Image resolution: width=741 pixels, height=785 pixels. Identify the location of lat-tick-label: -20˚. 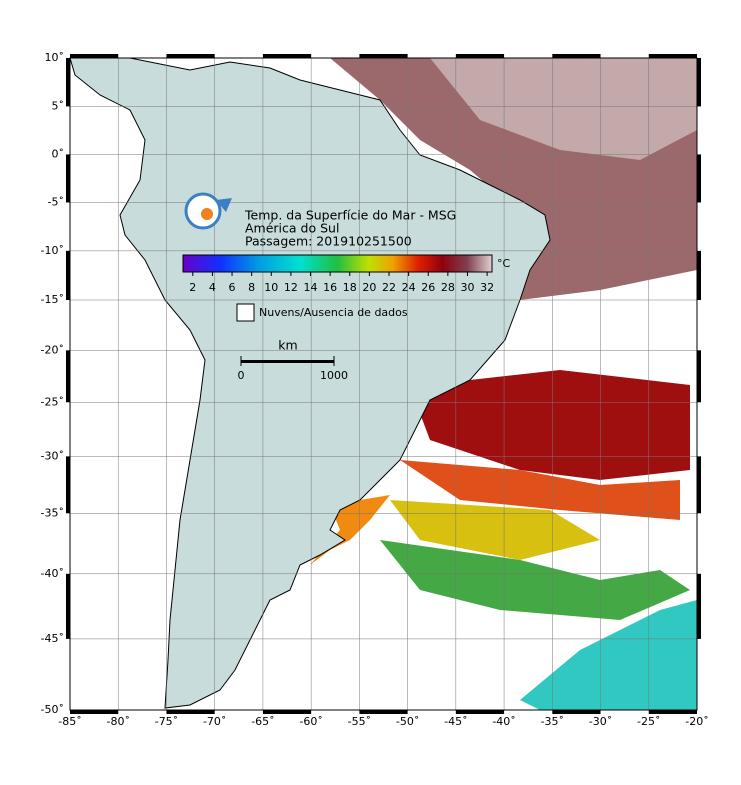
(52, 349).